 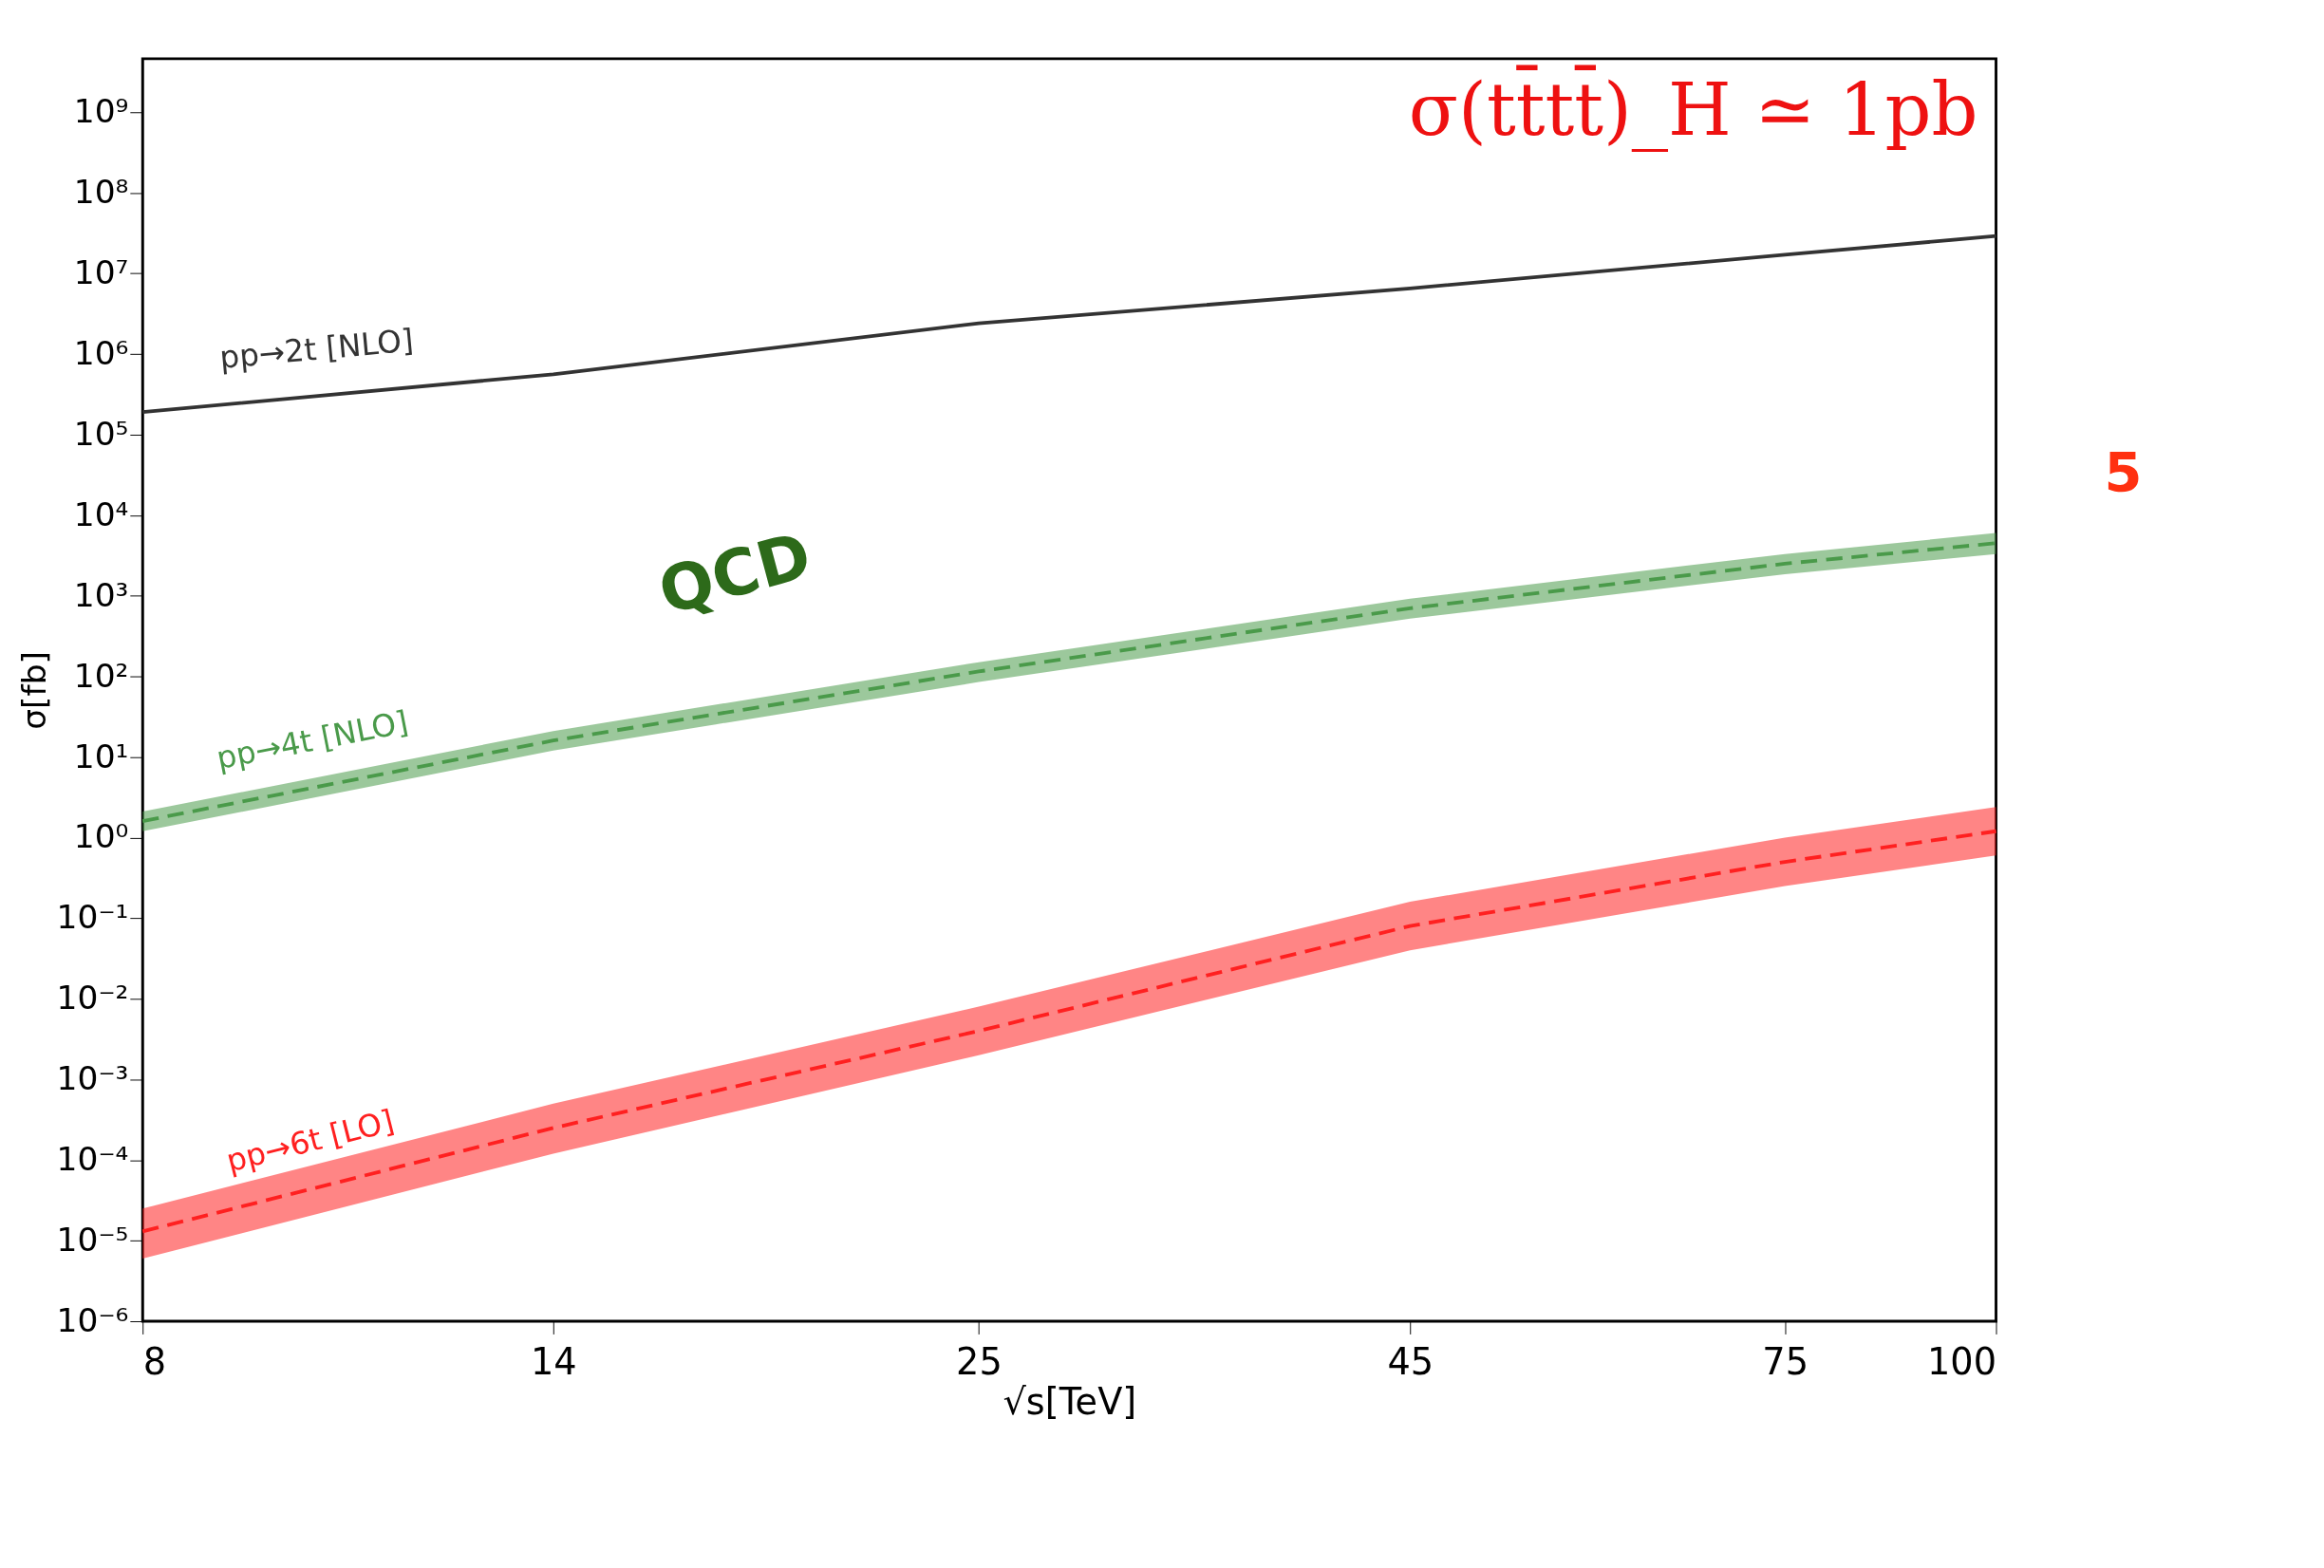 What do you see at coordinates (1070, 1402) in the screenshot?
I see `x-axis-title: √s[TeV]` at bounding box center [1070, 1402].